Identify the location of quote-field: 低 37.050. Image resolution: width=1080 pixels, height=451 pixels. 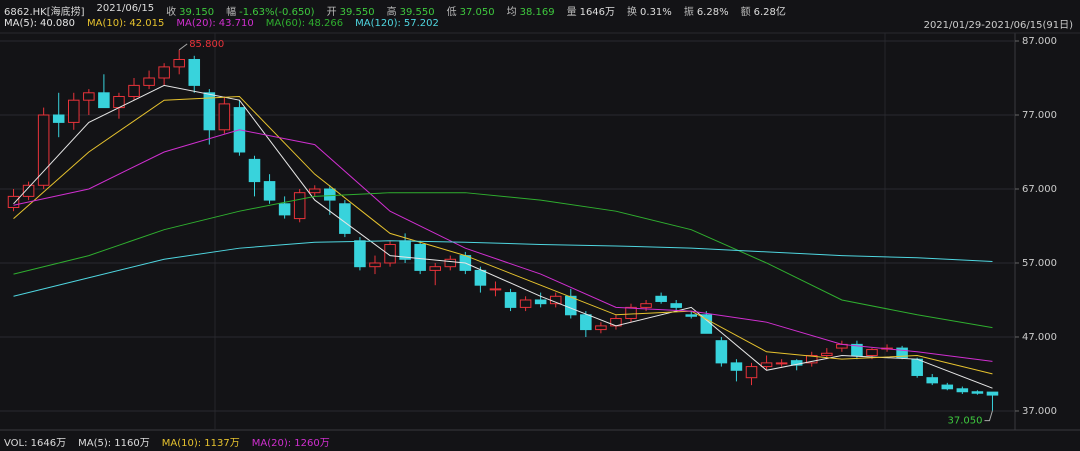
(471, 10).